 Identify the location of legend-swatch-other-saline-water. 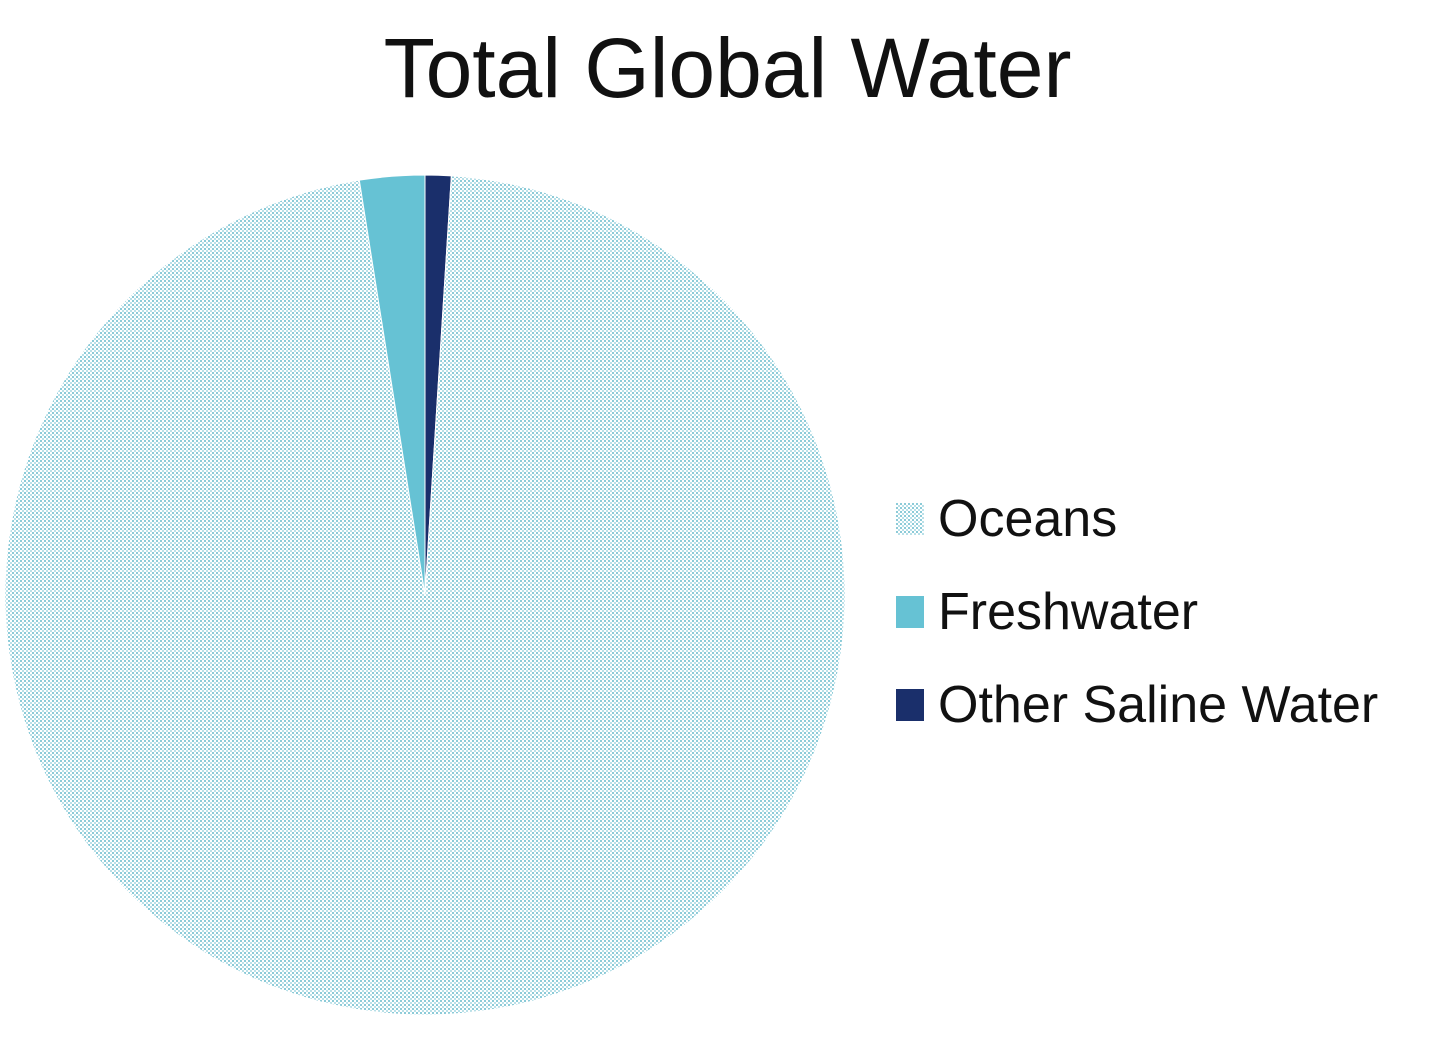
(910, 704).